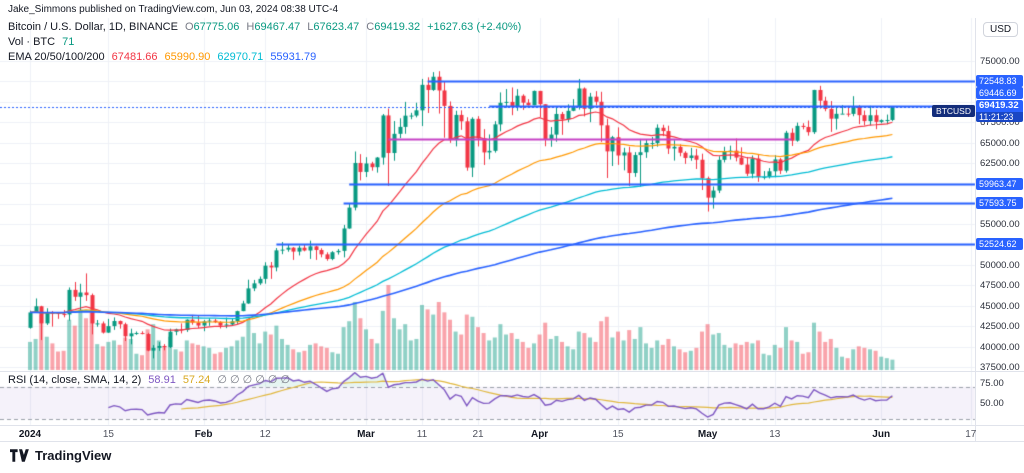 Image resolution: width=1024 pixels, height=473 pixels. What do you see at coordinates (975, 229) in the screenshot?
I see `price-axis-separator` at bounding box center [975, 229].